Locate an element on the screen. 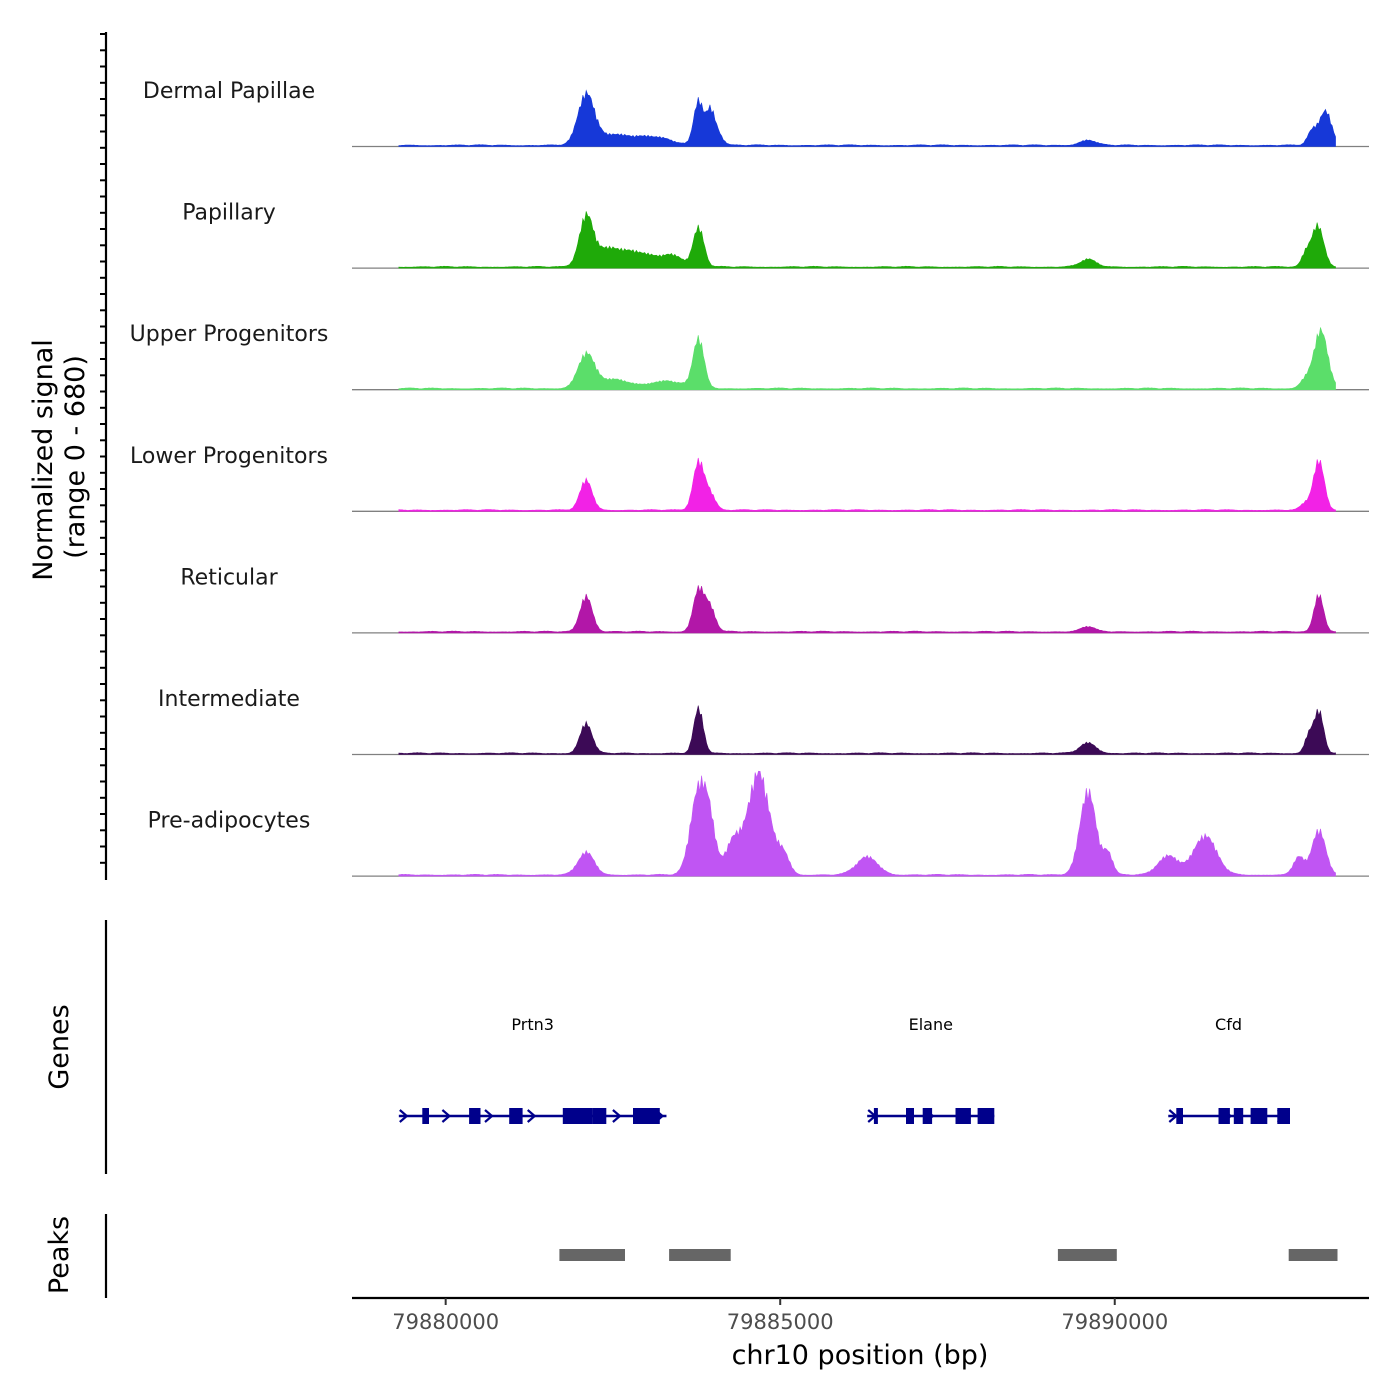 This screenshot has height=1400, width=1400. peak-region-track is located at coordinates (948, 1255).